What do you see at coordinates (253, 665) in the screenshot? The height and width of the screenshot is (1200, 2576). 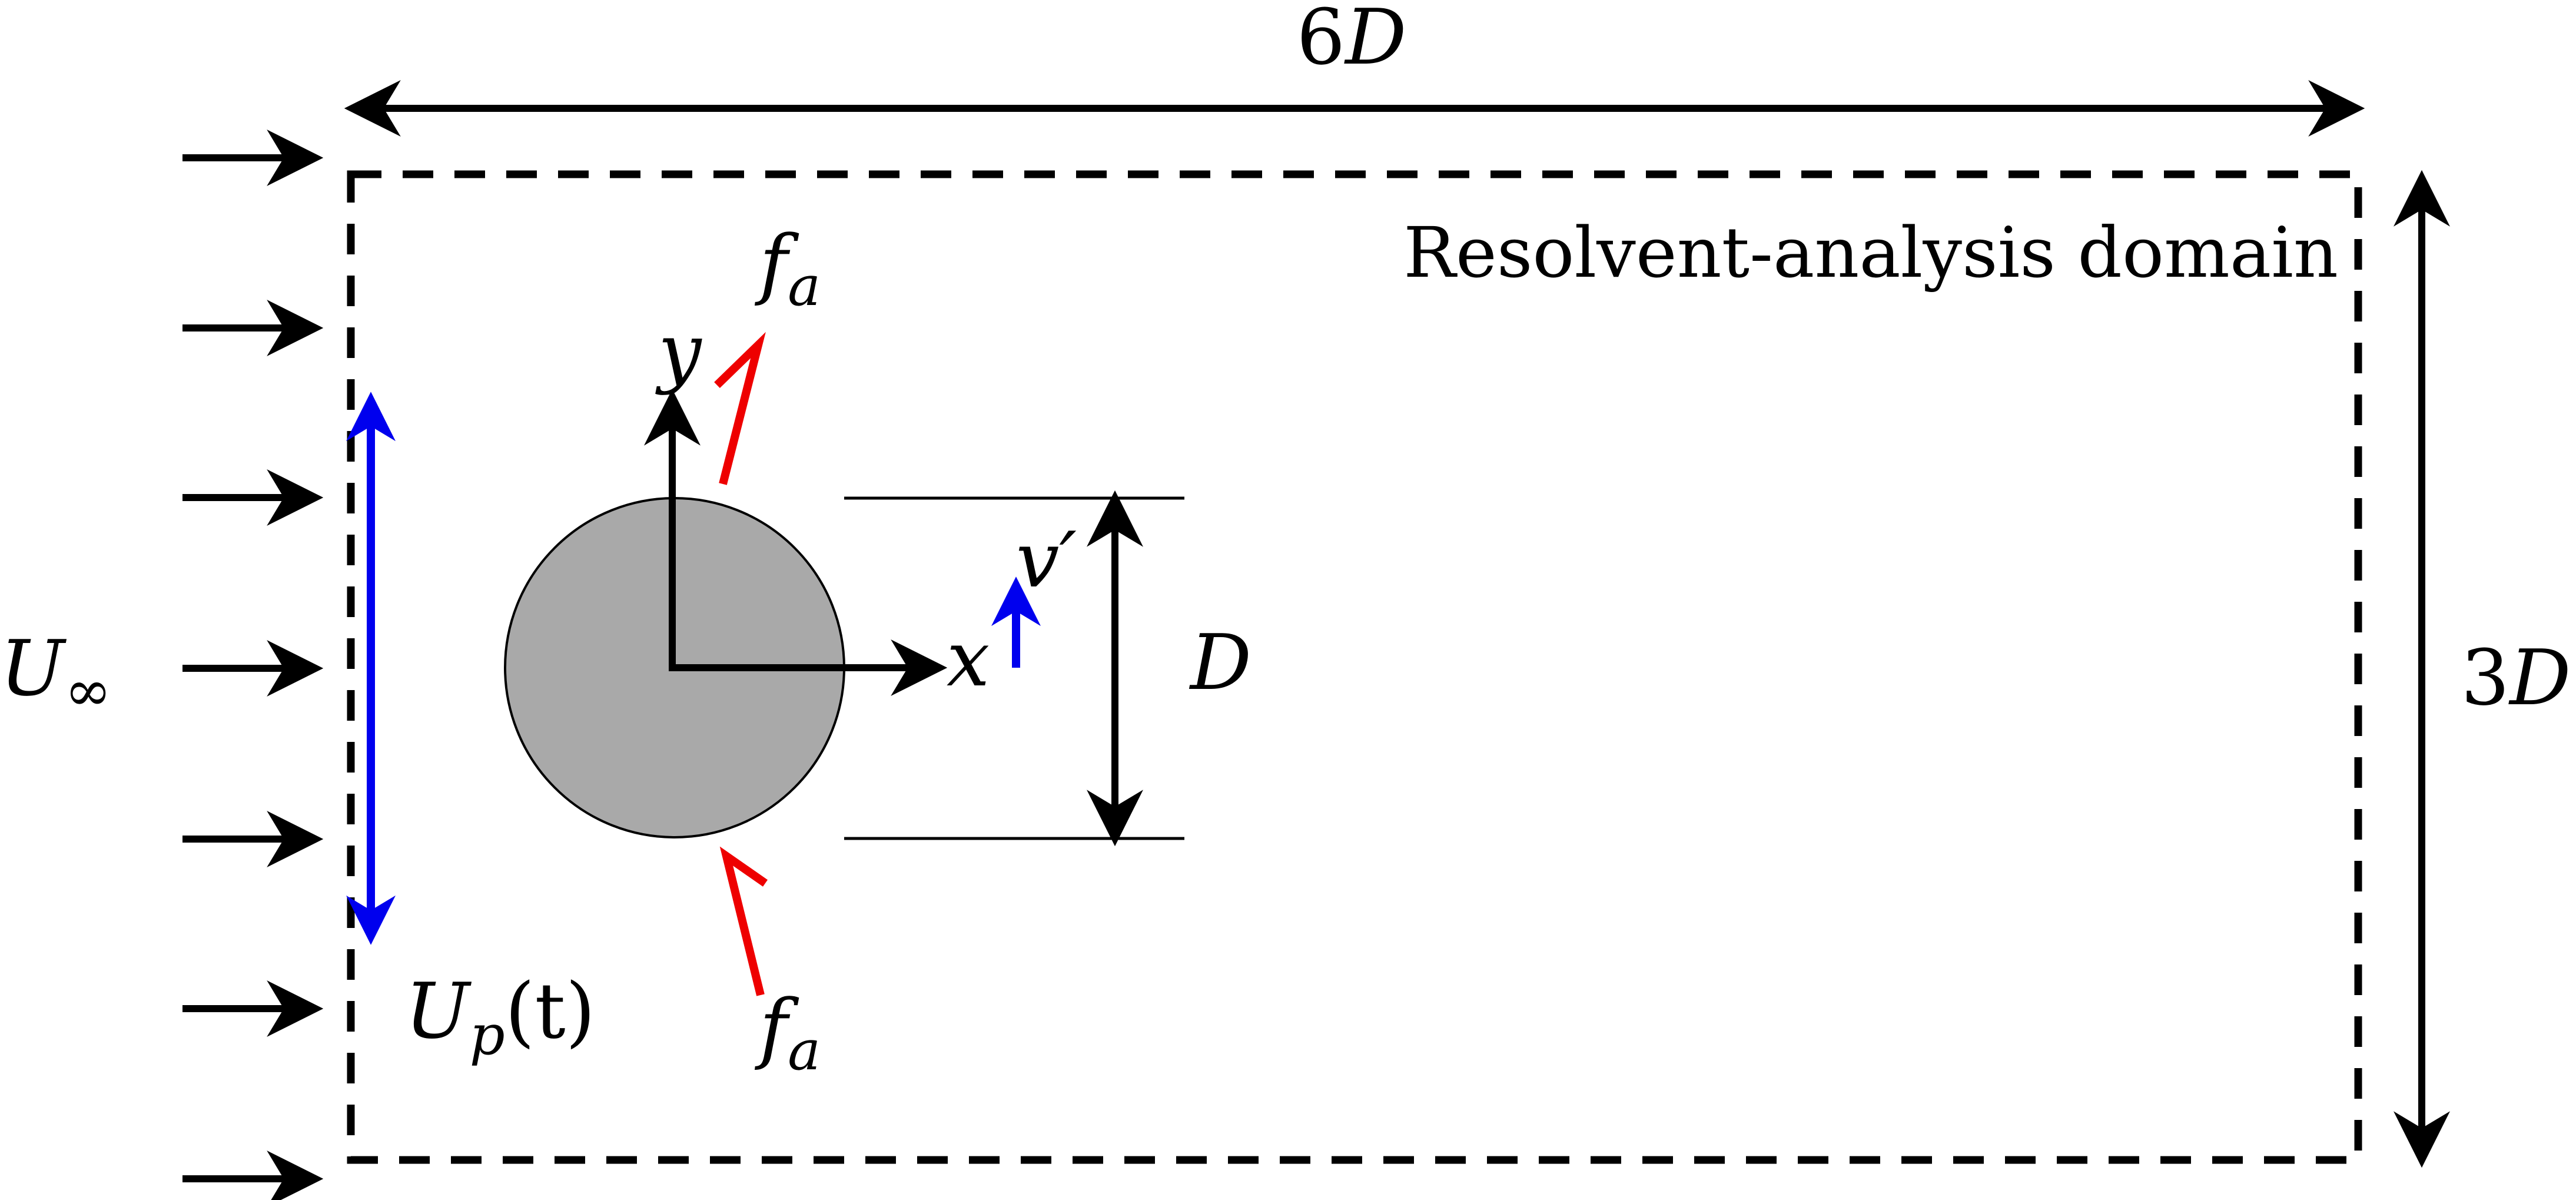 I see `freestream-arrows` at bounding box center [253, 665].